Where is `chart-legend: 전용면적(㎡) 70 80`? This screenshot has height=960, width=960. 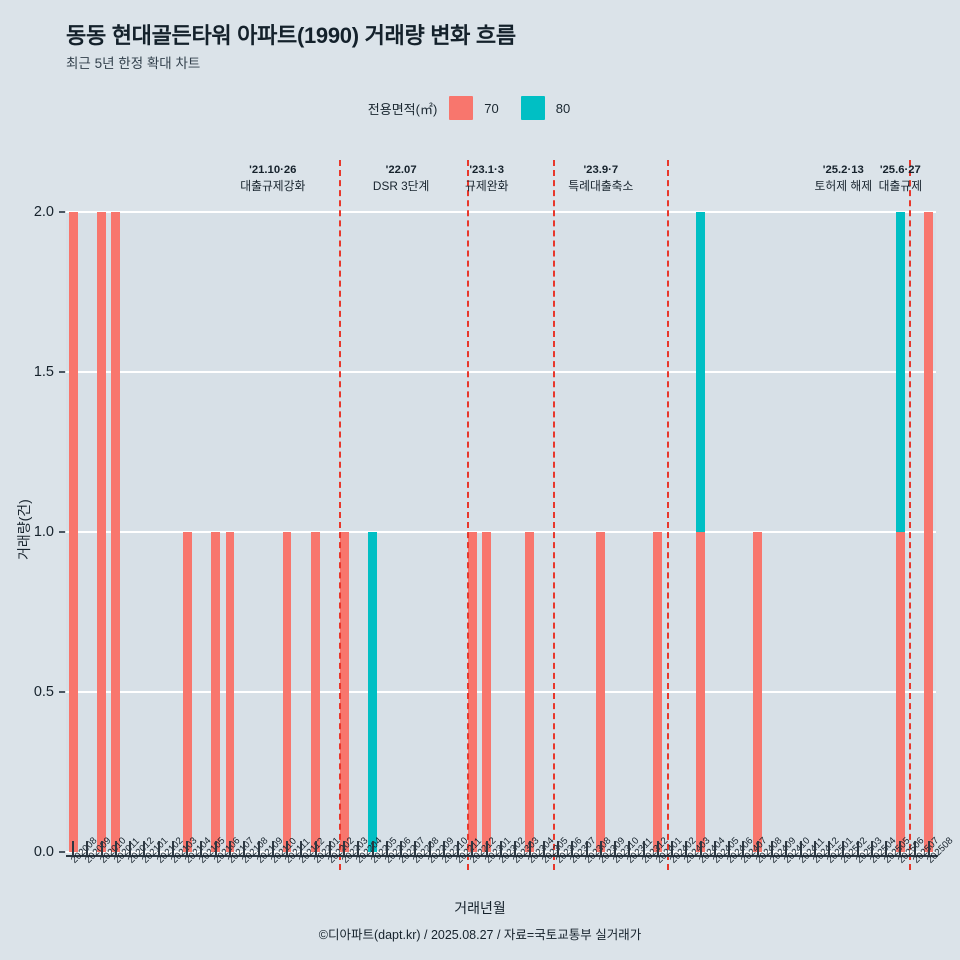 chart-legend: 전용면적(㎡) 70 80 is located at coordinates (480, 108).